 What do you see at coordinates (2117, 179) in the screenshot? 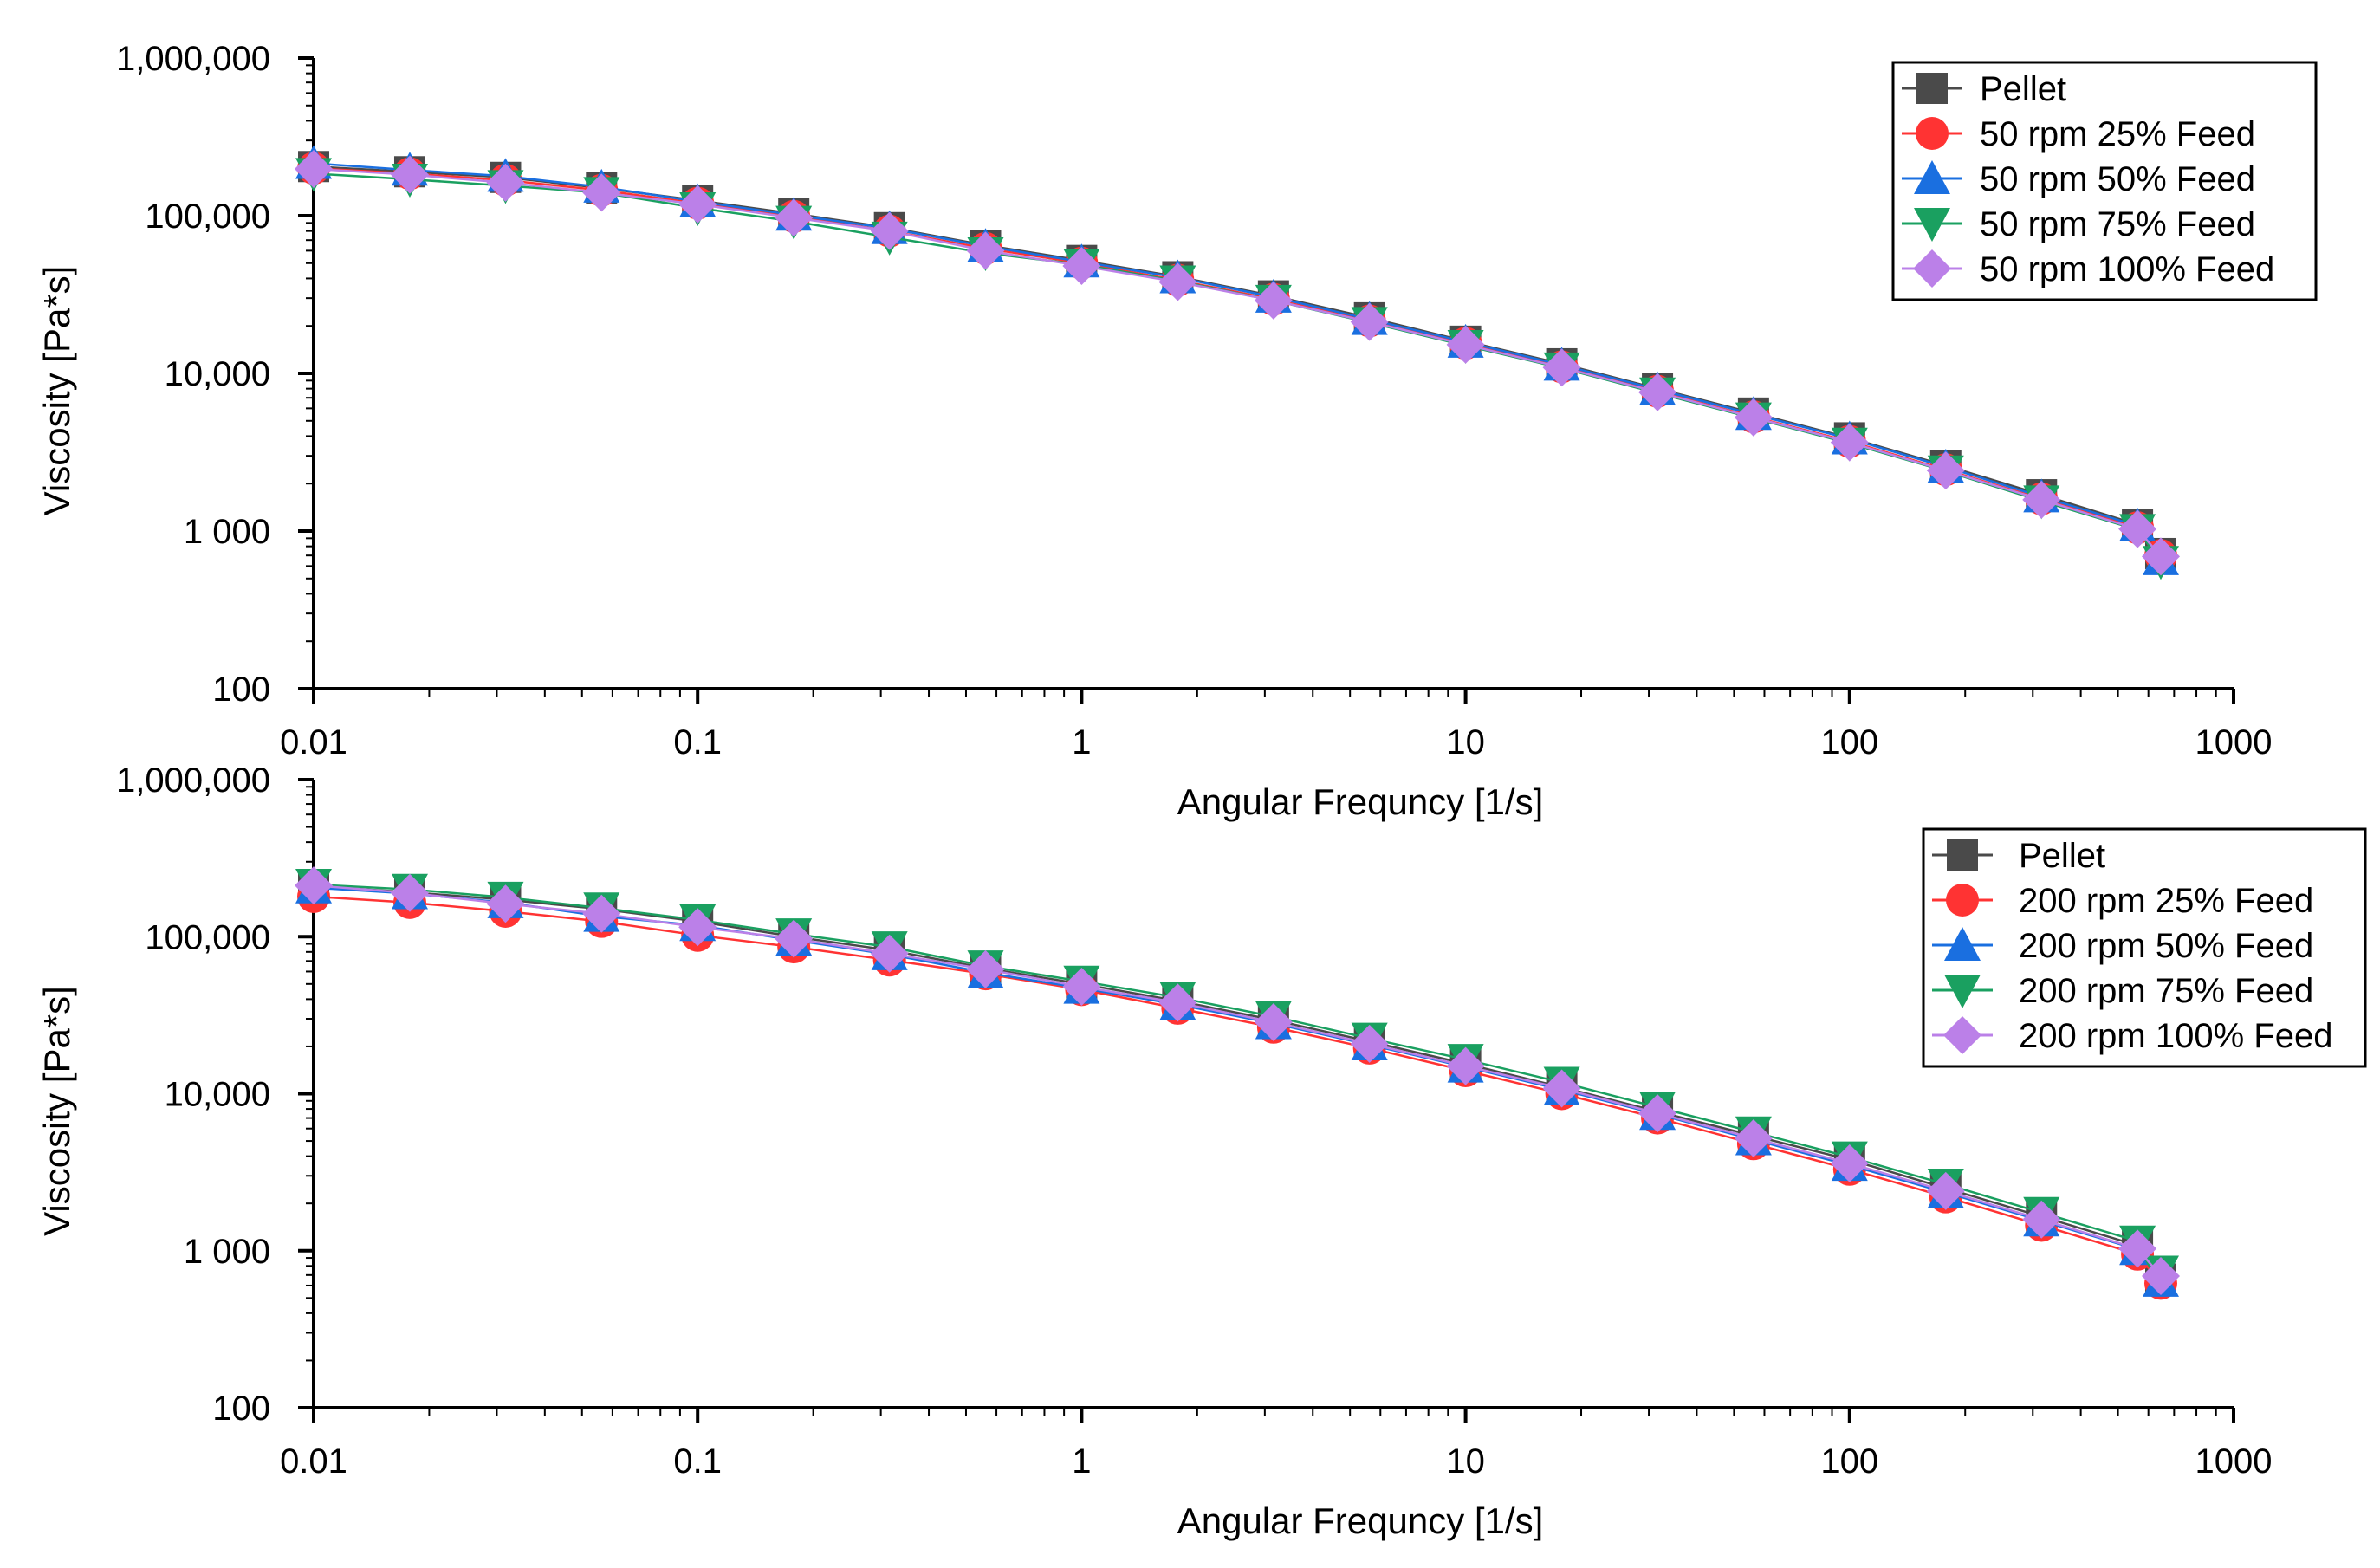
I see `legend-label: 50 rpm 50% Feed` at bounding box center [2117, 179].